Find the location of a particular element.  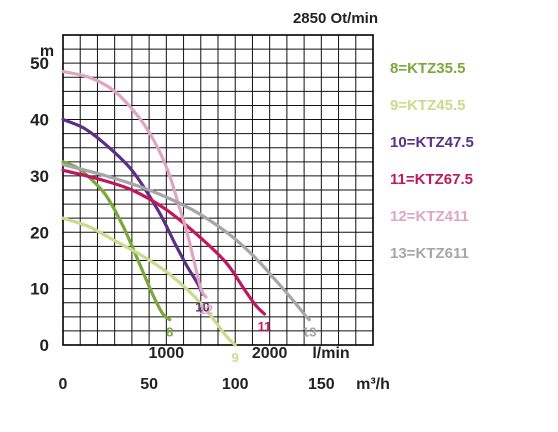

x-tick-label: 100 is located at coordinates (235, 384).